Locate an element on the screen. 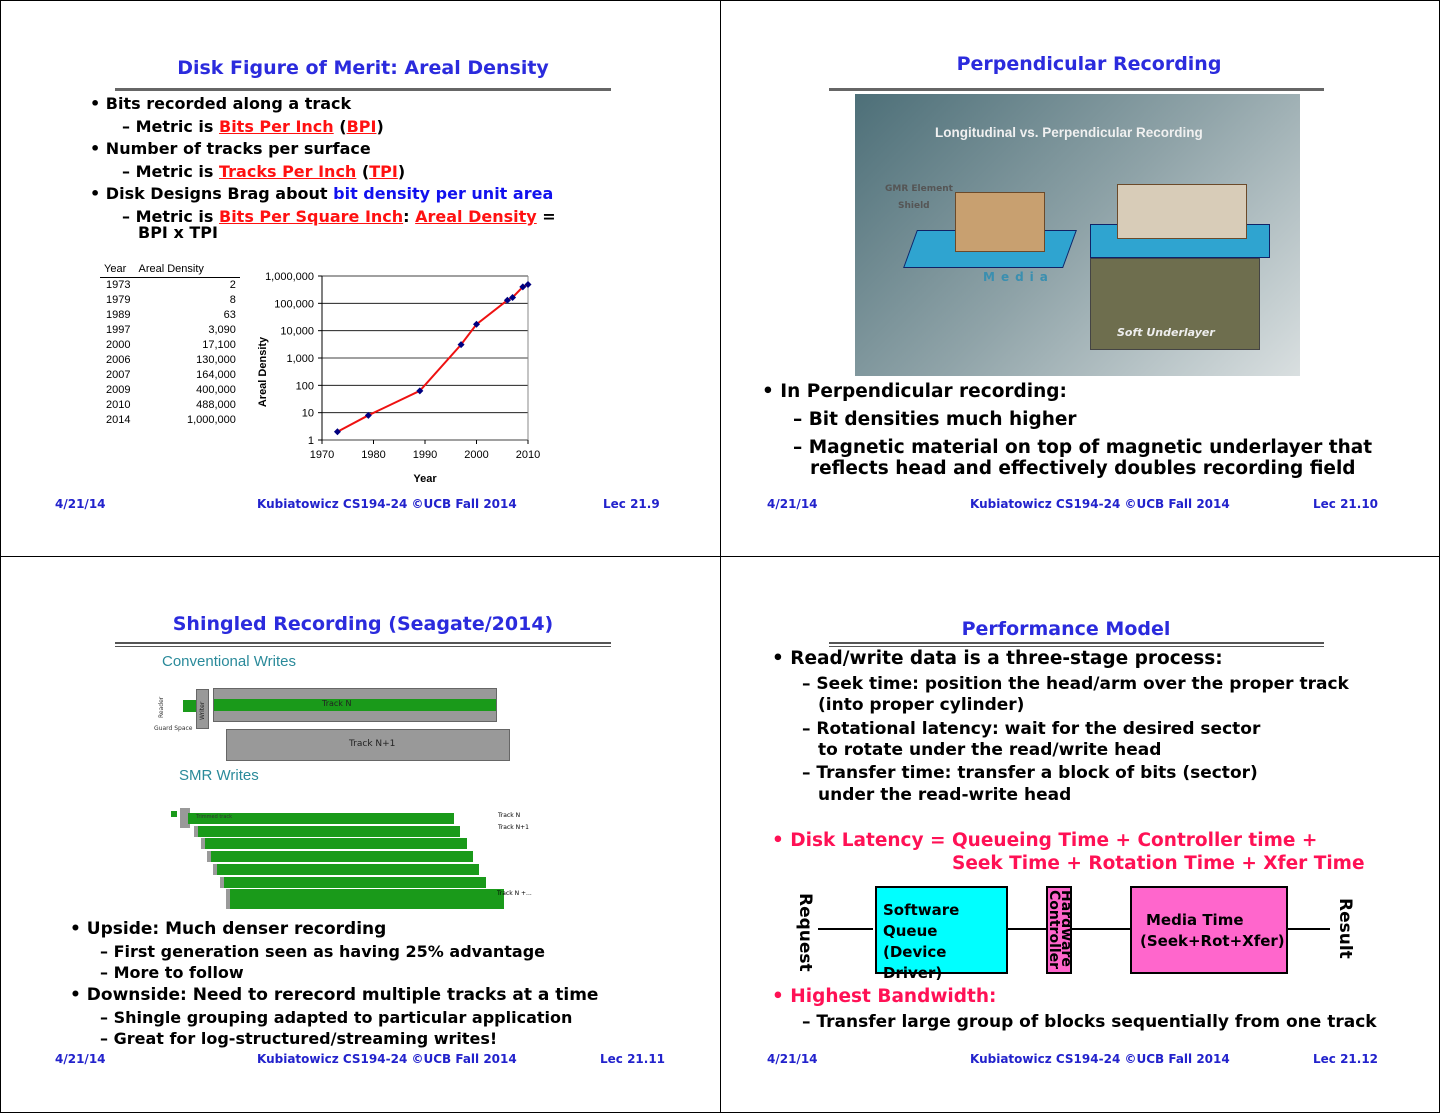  bullet: • In Perpendicular recording: is located at coordinates (914, 391).